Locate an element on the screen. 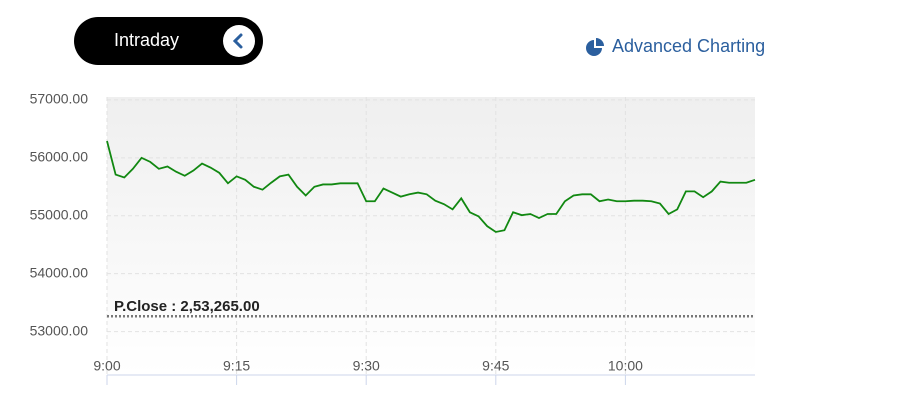  x-tick-label: 9:15 is located at coordinates (236, 366).